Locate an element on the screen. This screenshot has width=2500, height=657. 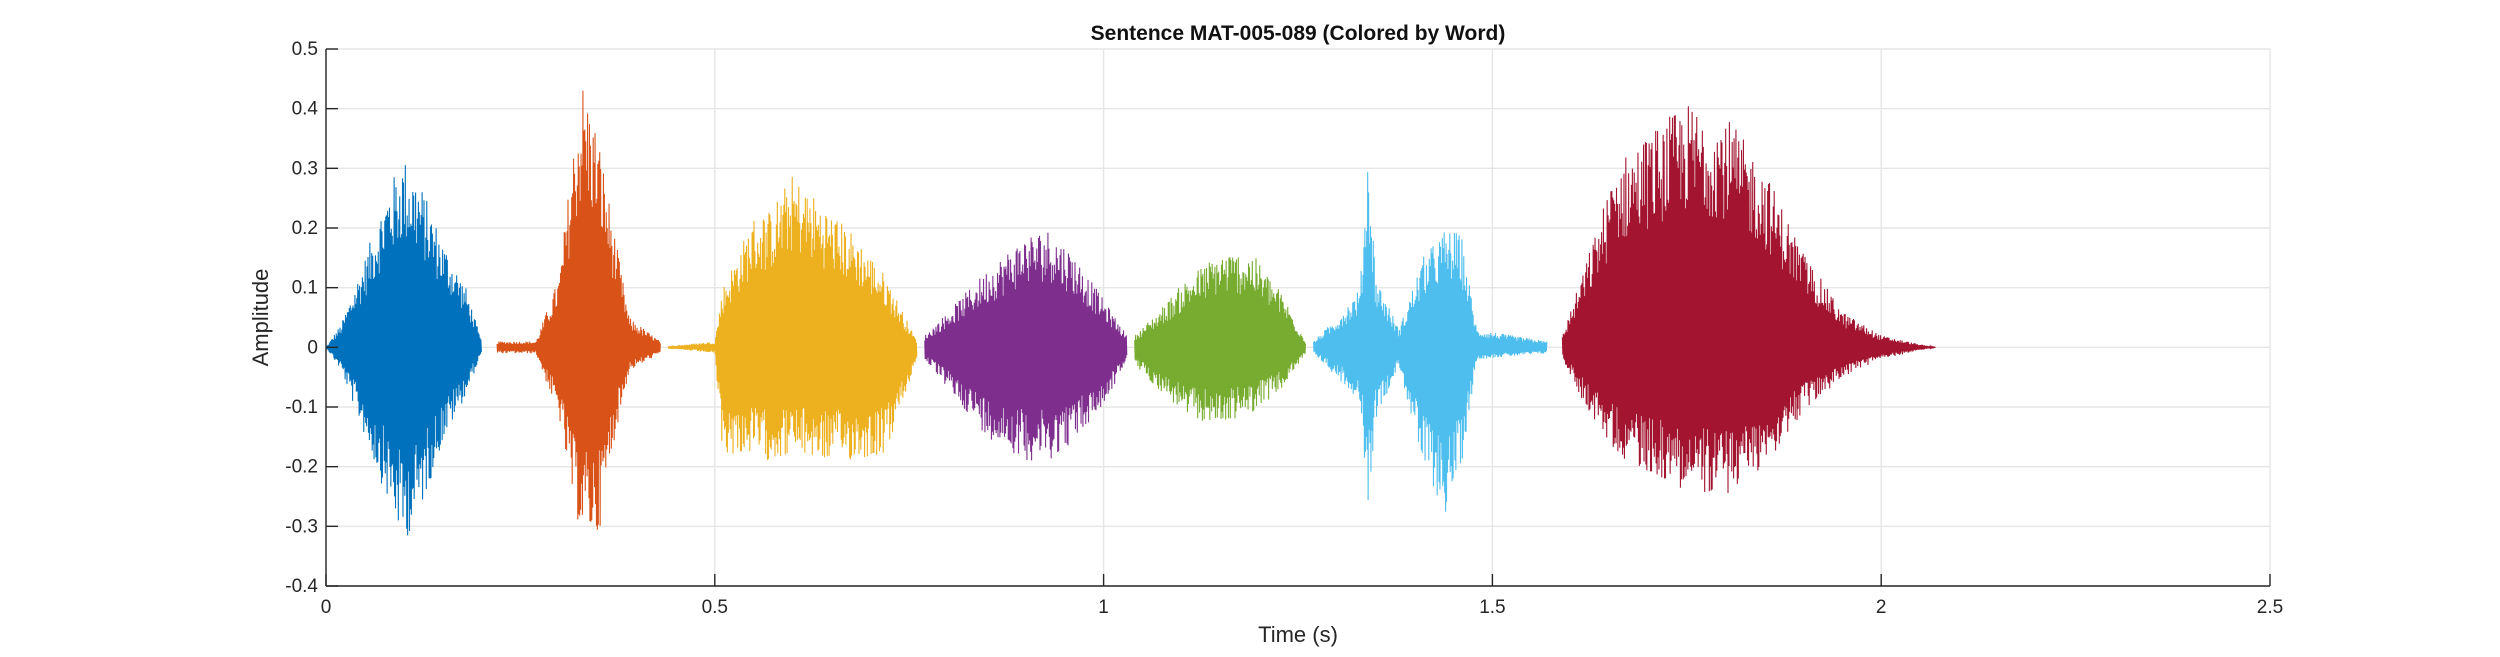
y-tick-label-7: 0.3 is located at coordinates (305, 168).